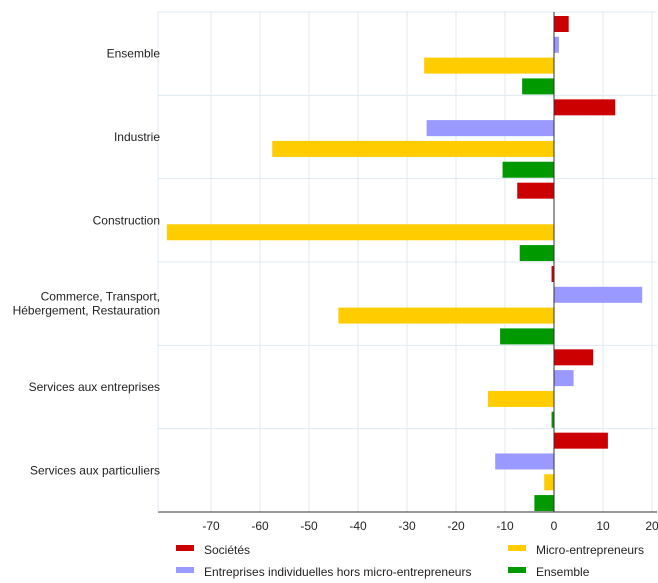 This screenshot has height=583, width=658. What do you see at coordinates (227, 550) in the screenshot?
I see `legend-label: Sociétés` at bounding box center [227, 550].